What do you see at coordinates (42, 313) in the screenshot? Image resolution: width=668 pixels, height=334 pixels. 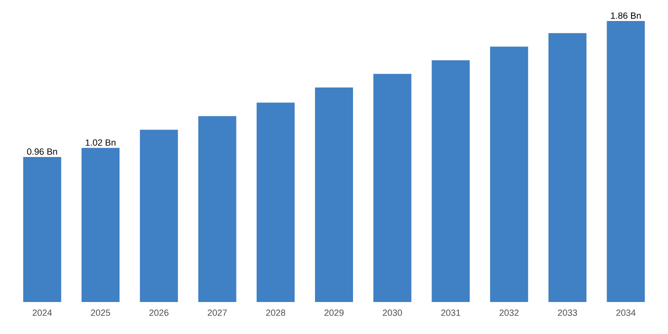 I see `x-tick-label: 2024` at bounding box center [42, 313].